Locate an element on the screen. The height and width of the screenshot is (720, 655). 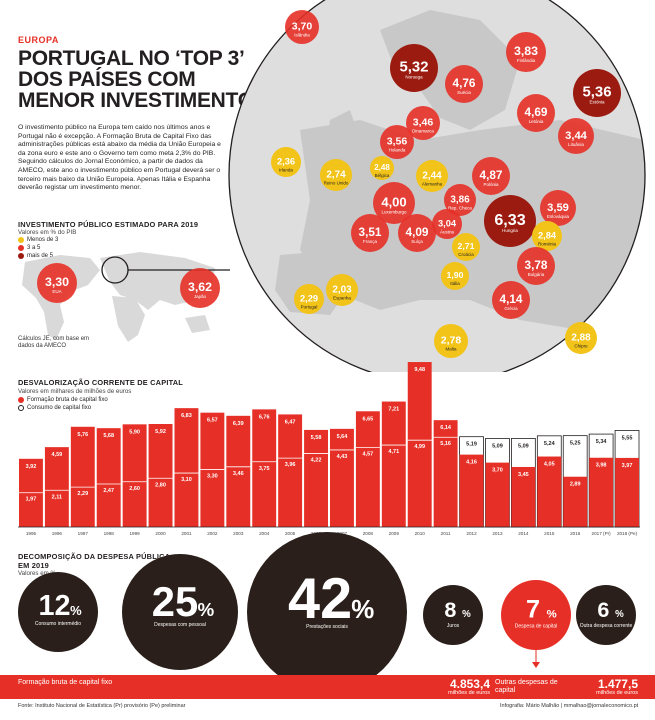
legend-item-low: Menos de 3 is located at coordinates (38, 240).